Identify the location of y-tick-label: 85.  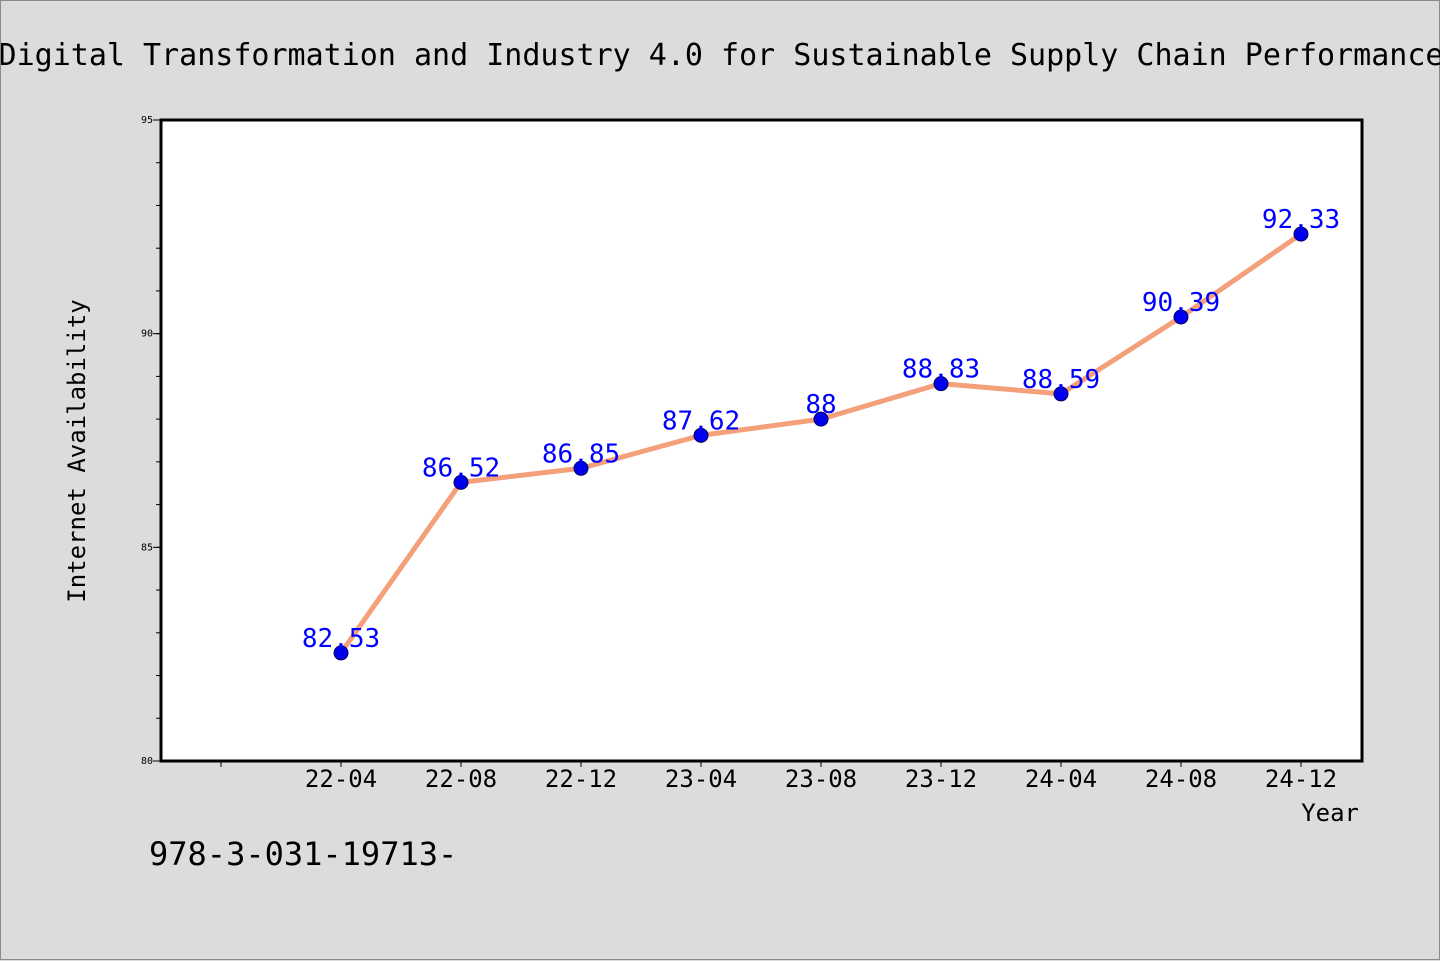
(147, 547).